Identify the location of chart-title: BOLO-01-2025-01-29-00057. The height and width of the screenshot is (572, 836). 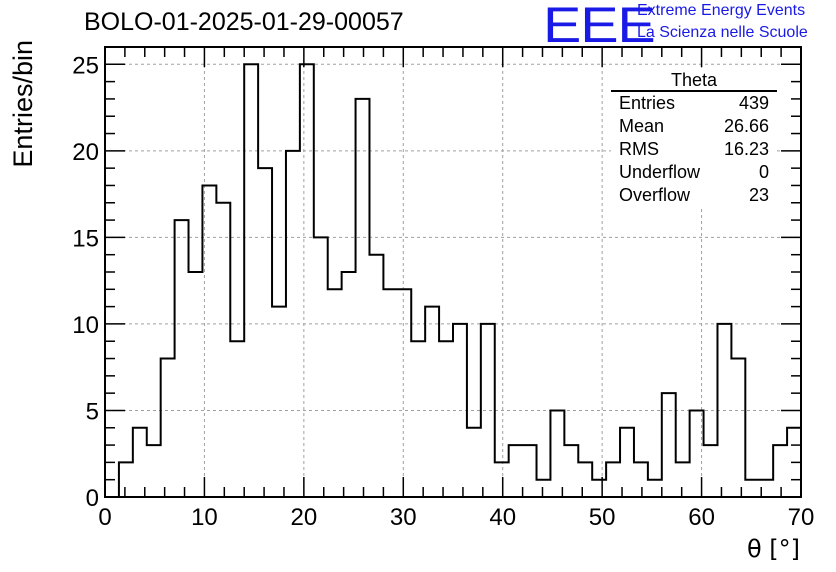
(244, 22).